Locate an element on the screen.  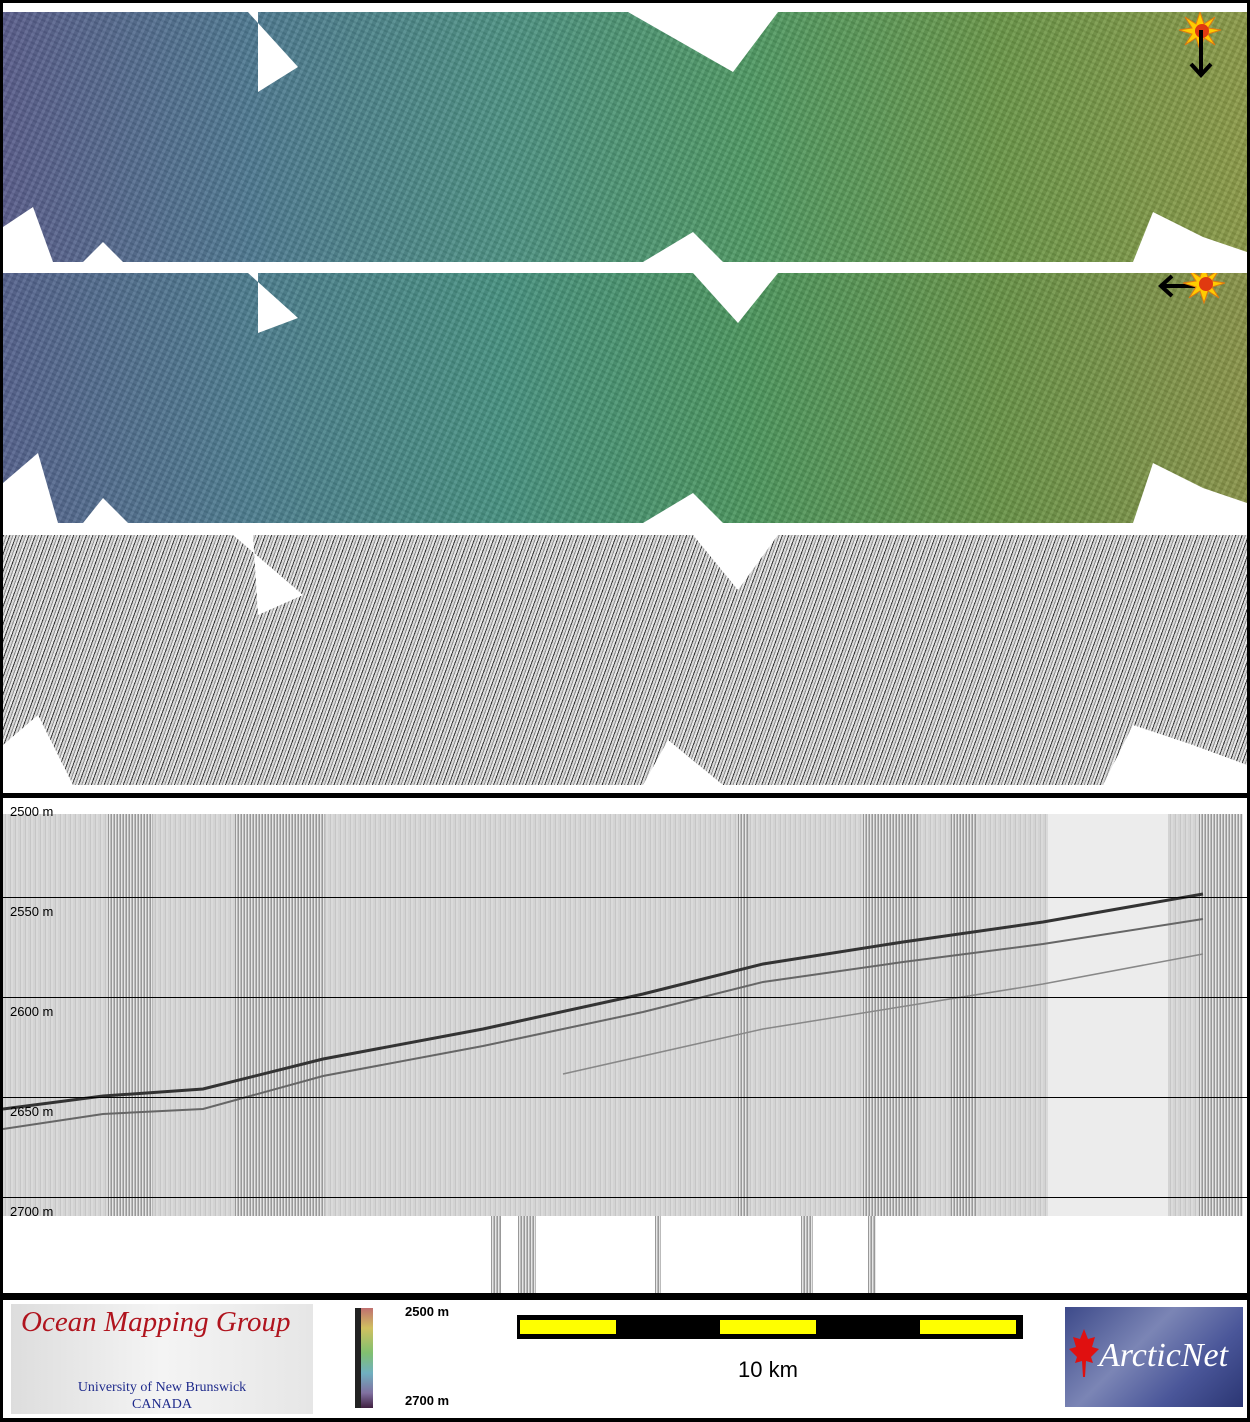
depth-label: 2500 m is located at coordinates (32, 811).